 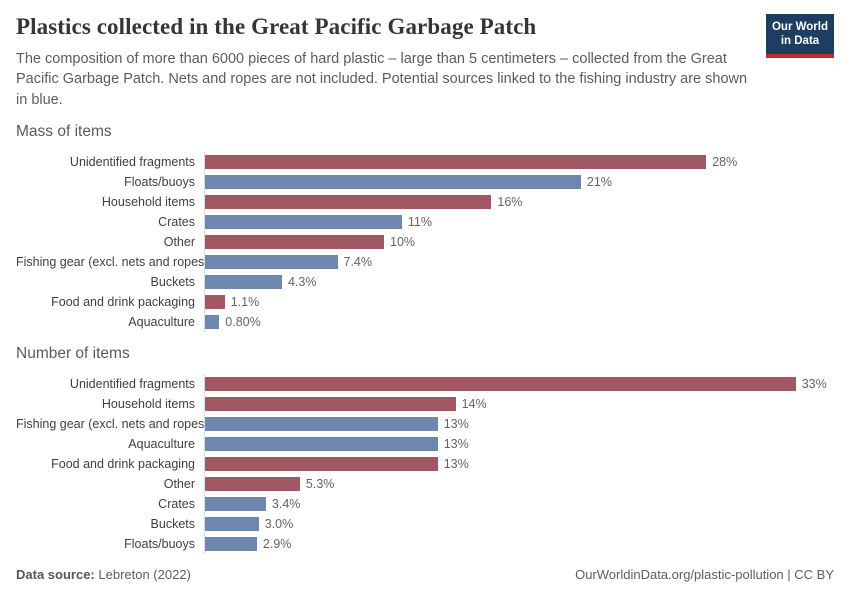 What do you see at coordinates (519, 321) in the screenshot?
I see `bar-zone: 0.80%` at bounding box center [519, 321].